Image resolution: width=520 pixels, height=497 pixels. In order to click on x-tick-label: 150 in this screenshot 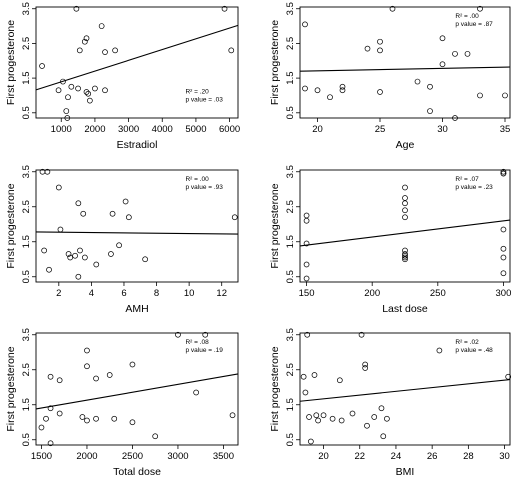, I will do `click(307, 293)`.